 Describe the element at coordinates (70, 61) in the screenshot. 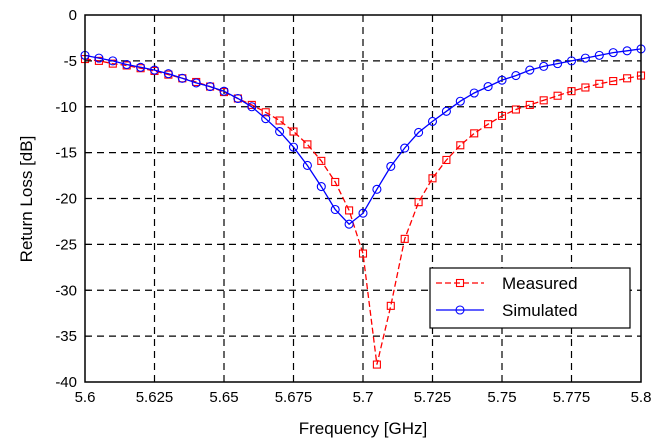

I see `y-tick-label: -5` at that location.